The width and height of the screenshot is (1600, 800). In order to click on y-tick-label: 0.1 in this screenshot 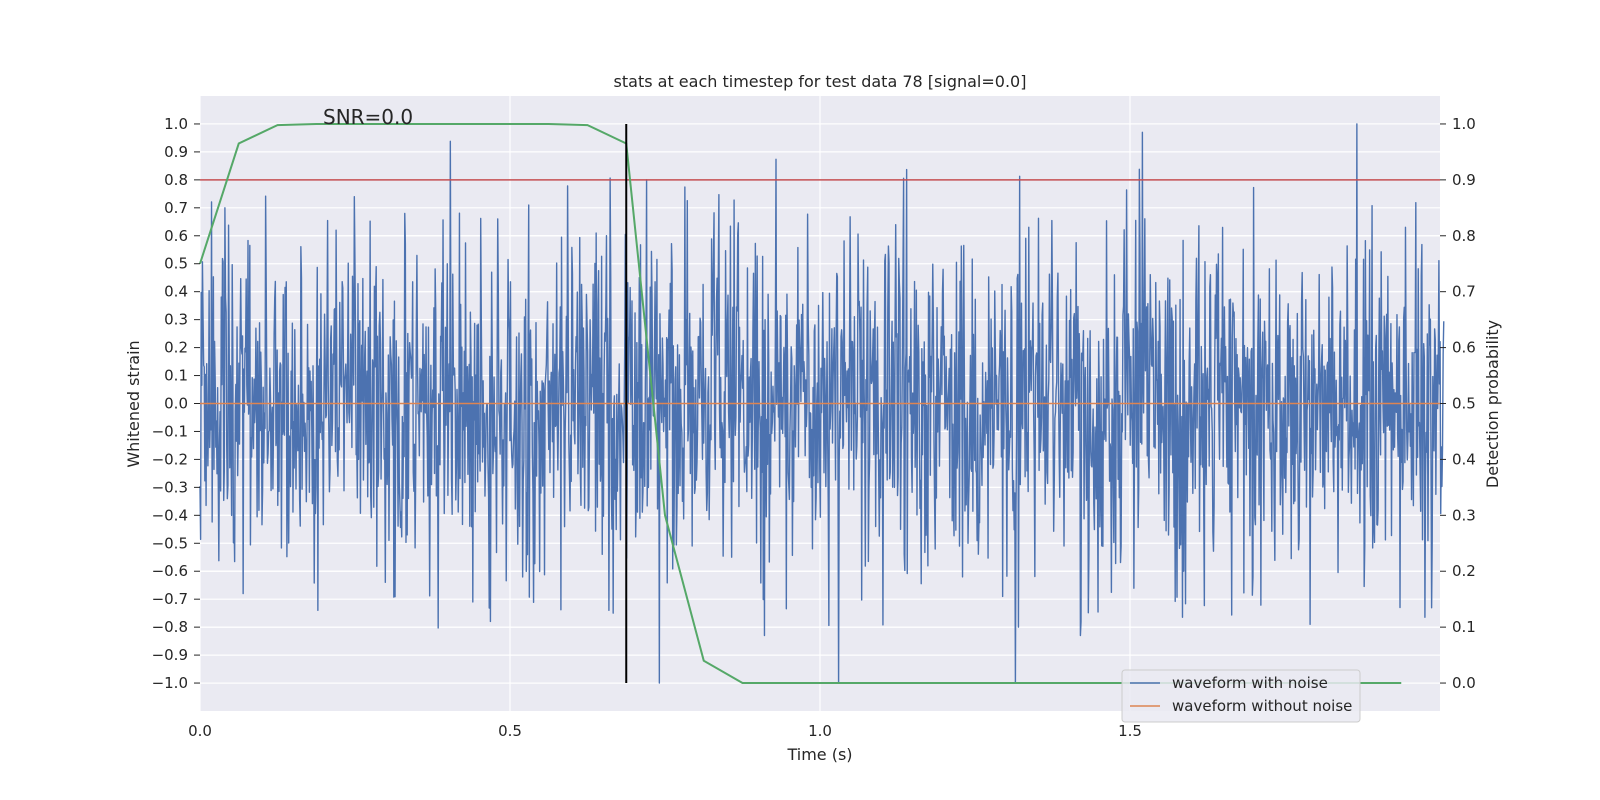, I will do `click(176, 376)`.